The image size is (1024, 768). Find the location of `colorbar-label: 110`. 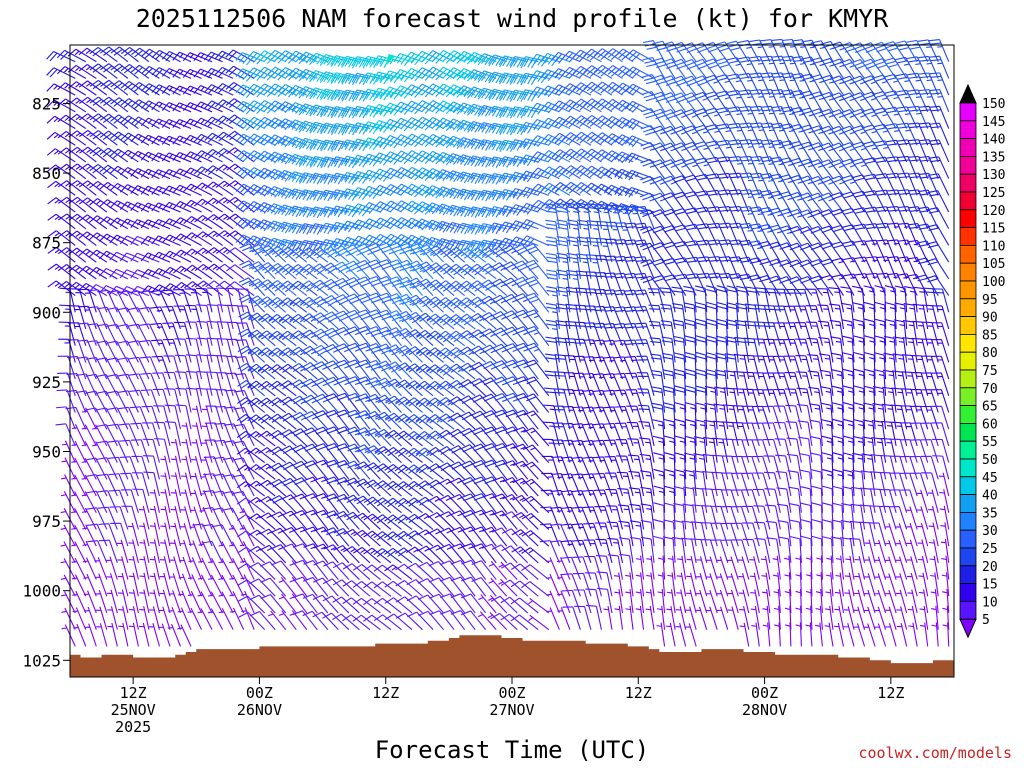

colorbar-label: 110 is located at coordinates (993, 246).